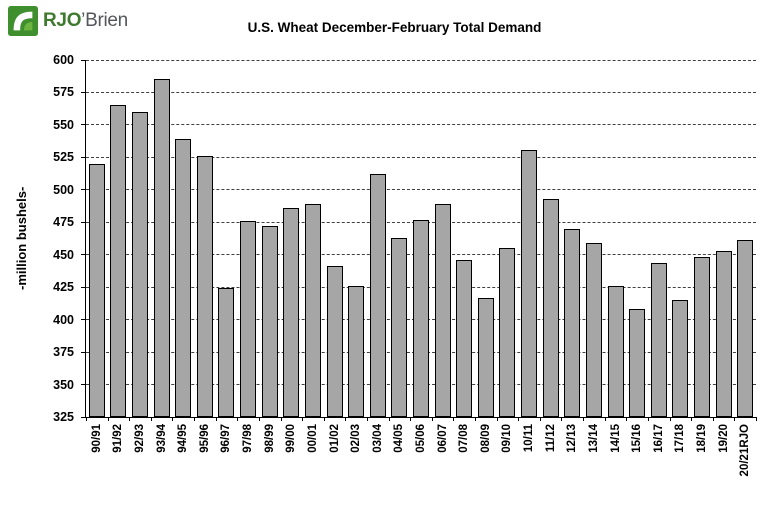  Describe the element at coordinates (21, 238) in the screenshot. I see `y-axis-label: -million bushels-` at that location.